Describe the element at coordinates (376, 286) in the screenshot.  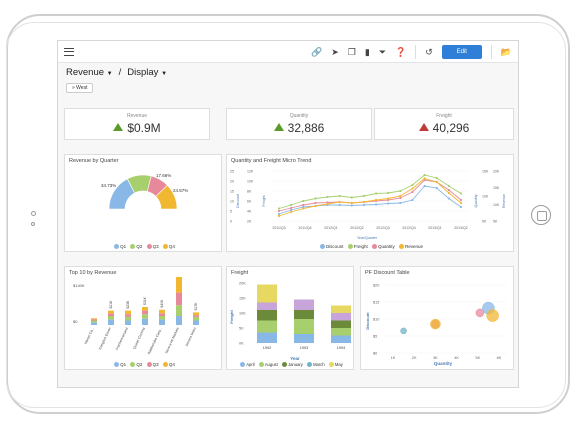
I see `y-tick-label: $20` at that location.